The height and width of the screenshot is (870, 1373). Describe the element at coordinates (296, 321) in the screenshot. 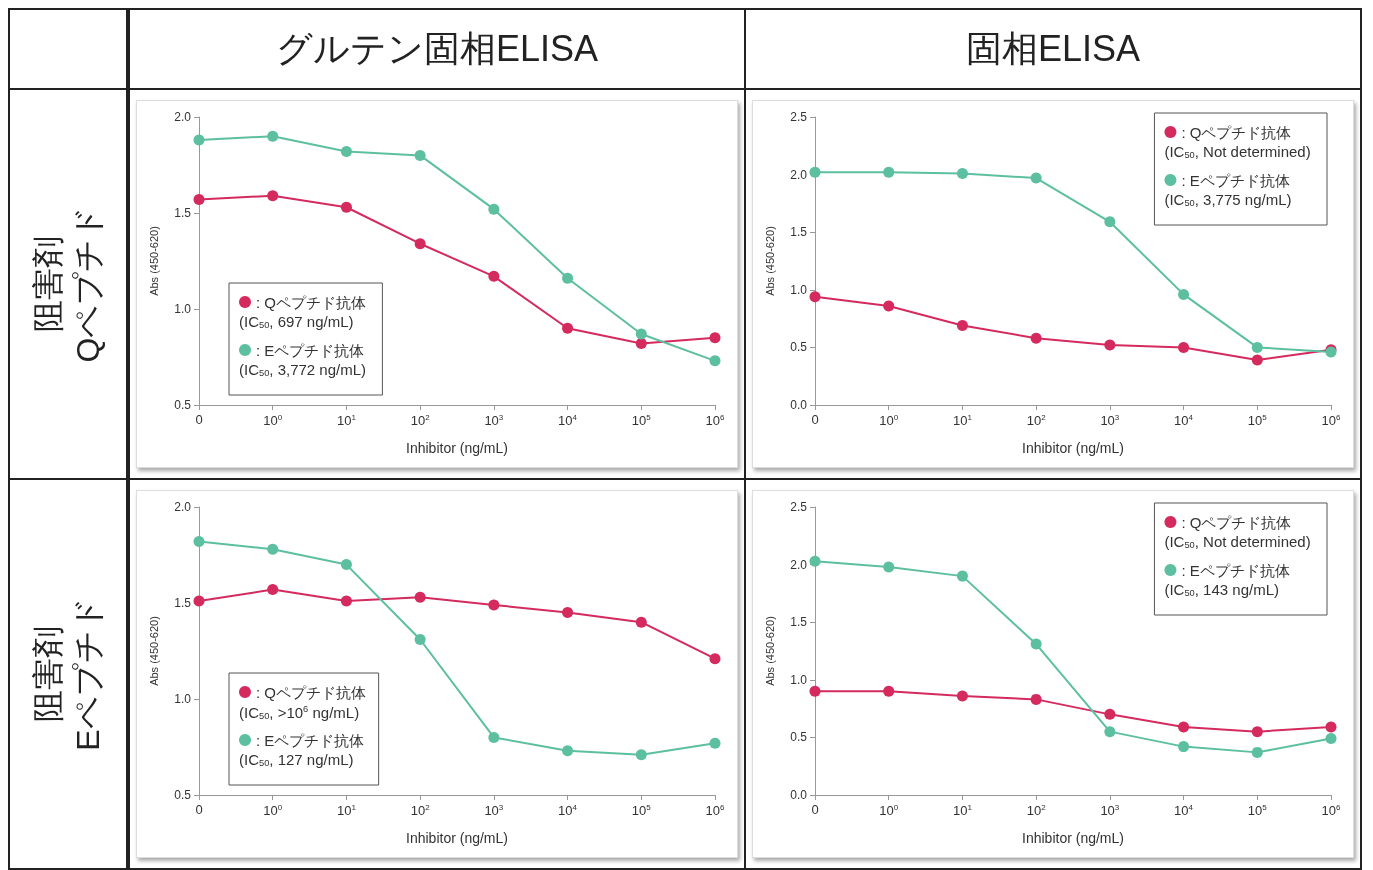

I see `annotation: (IC50, 697 ng/mL)` at that location.